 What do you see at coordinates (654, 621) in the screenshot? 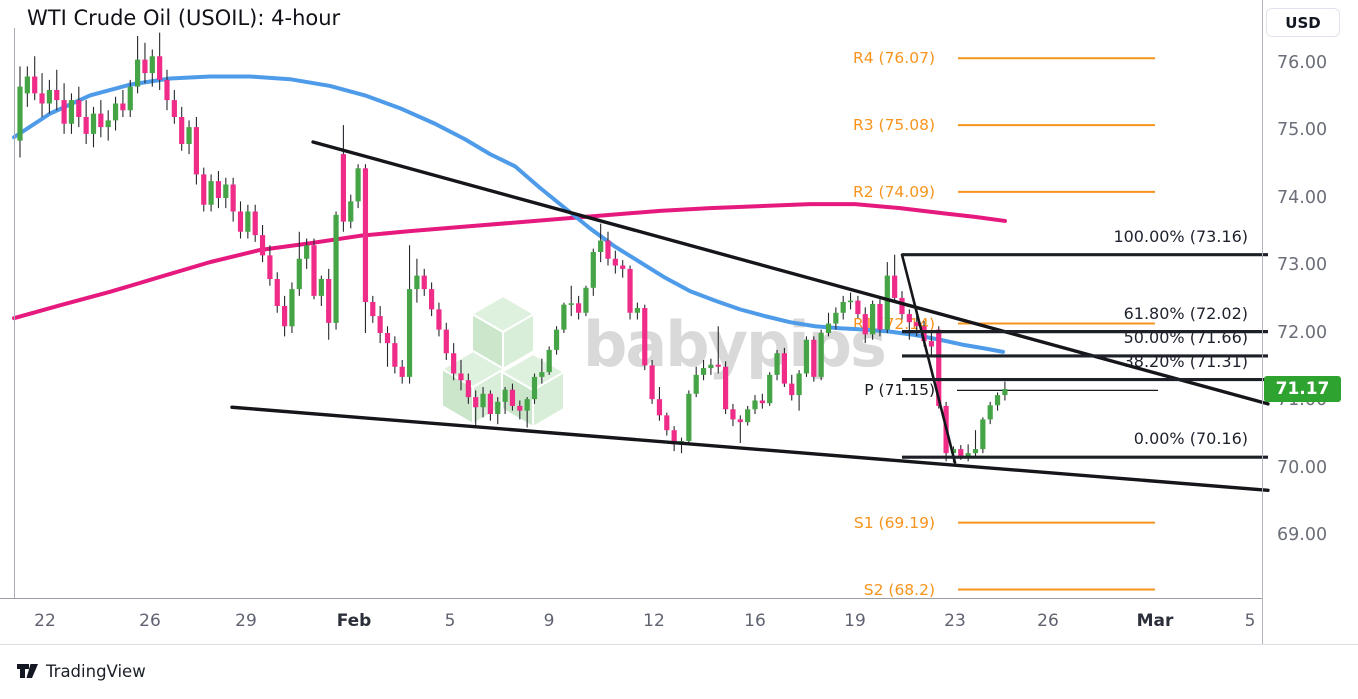
I see `time-axis-label-12-6: 12` at bounding box center [654, 621].